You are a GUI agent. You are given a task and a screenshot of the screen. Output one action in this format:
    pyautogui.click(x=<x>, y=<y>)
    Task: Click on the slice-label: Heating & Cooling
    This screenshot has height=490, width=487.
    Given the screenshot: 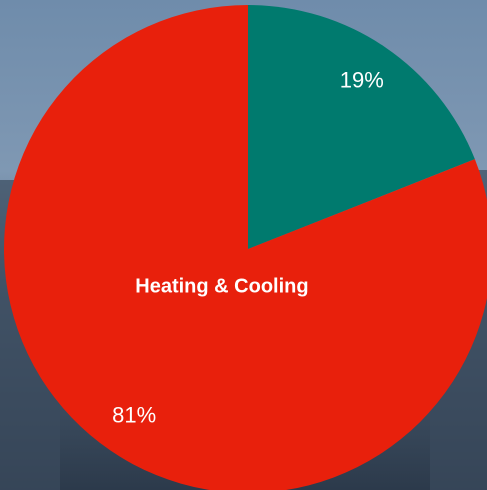 What is the action you would take?
    pyautogui.click(x=221, y=287)
    